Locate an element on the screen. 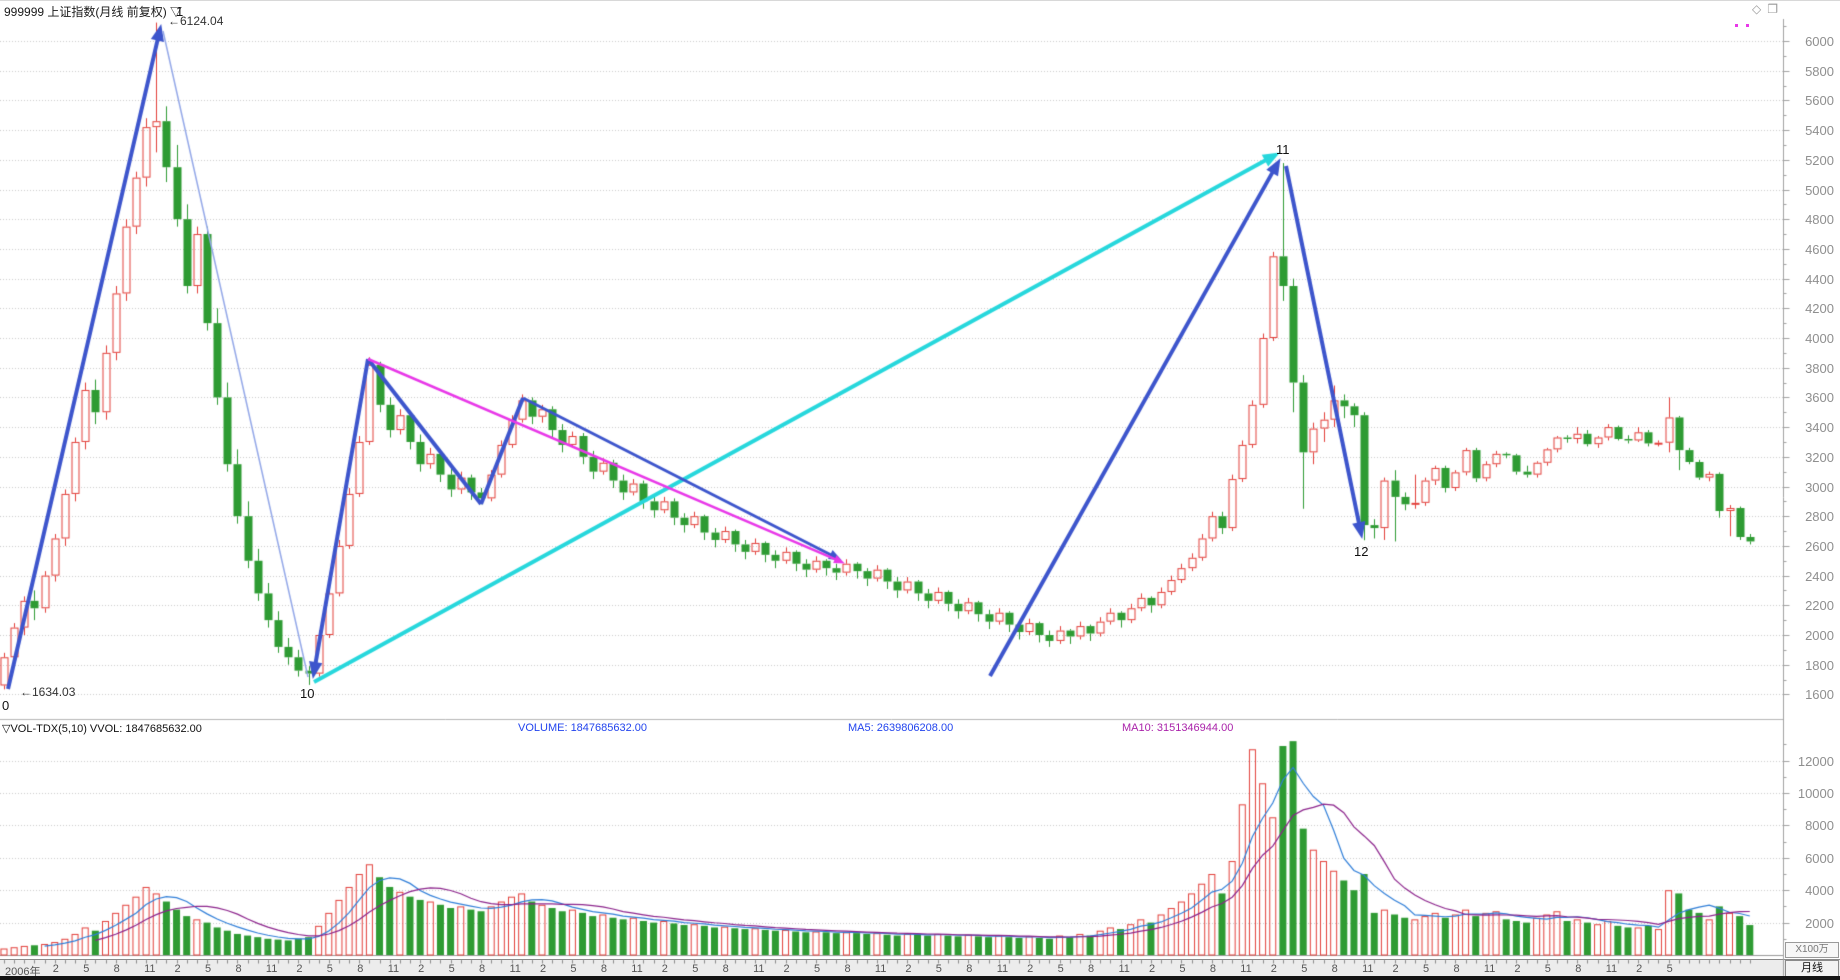 This screenshot has height=980, width=1840. cascade-icon: ❐ is located at coordinates (1775, 9).